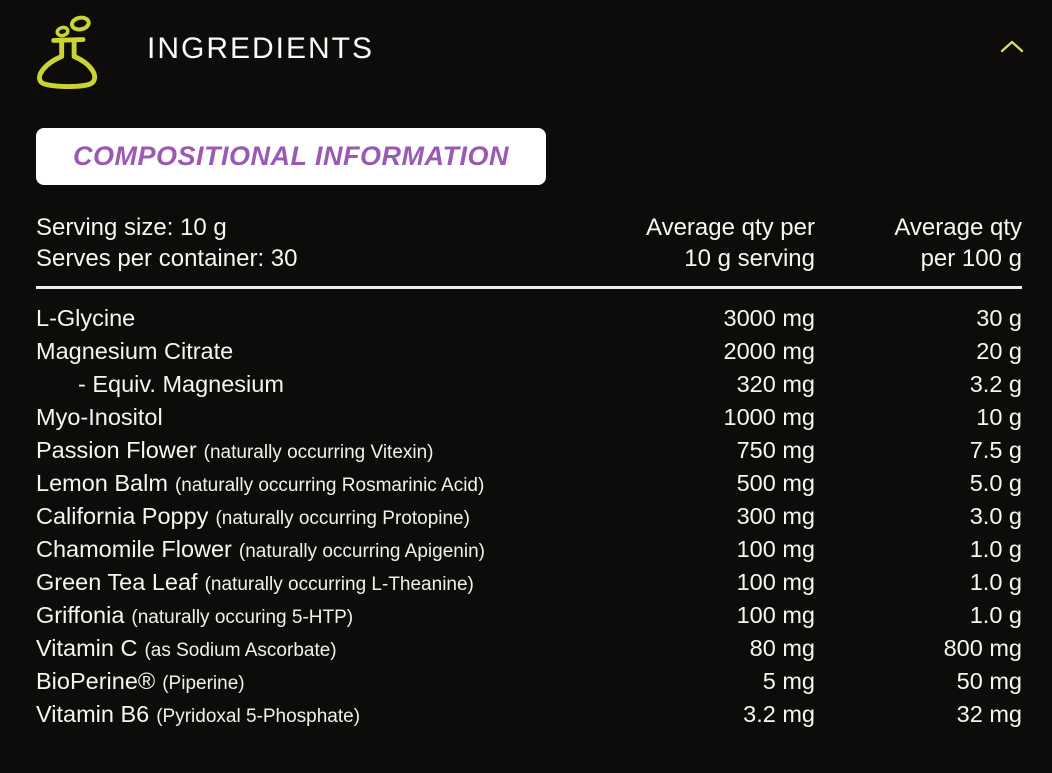  What do you see at coordinates (982, 648) in the screenshot?
I see `qty-per-100g: 800 mg` at bounding box center [982, 648].